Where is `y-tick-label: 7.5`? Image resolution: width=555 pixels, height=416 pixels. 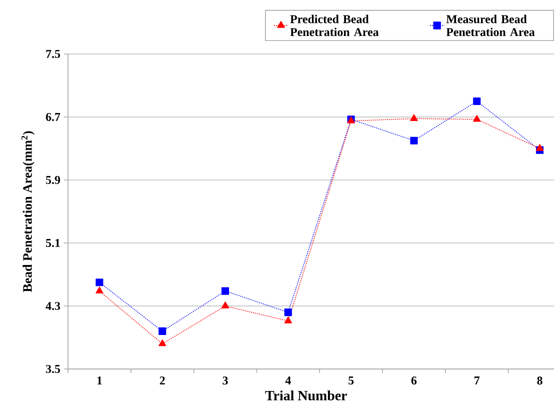 y-tick-label: 7.5 is located at coordinates (53, 54).